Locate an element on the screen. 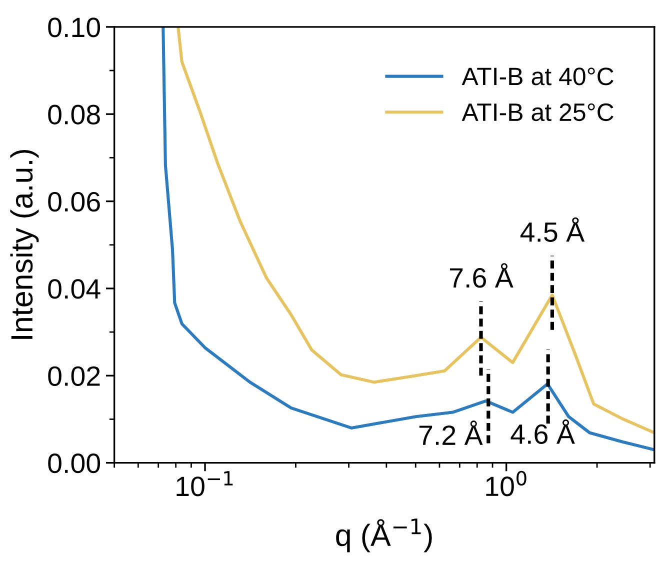  y-tick-label: 0.10 is located at coordinates (74, 28).